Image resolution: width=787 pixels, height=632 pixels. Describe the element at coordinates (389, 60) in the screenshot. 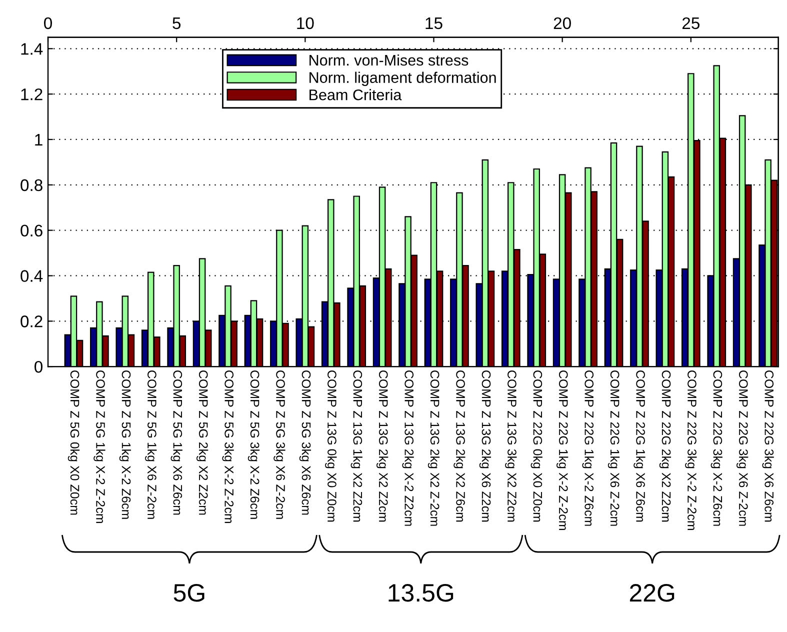

I see `legend-label: Norm. von-Mises stress` at that location.